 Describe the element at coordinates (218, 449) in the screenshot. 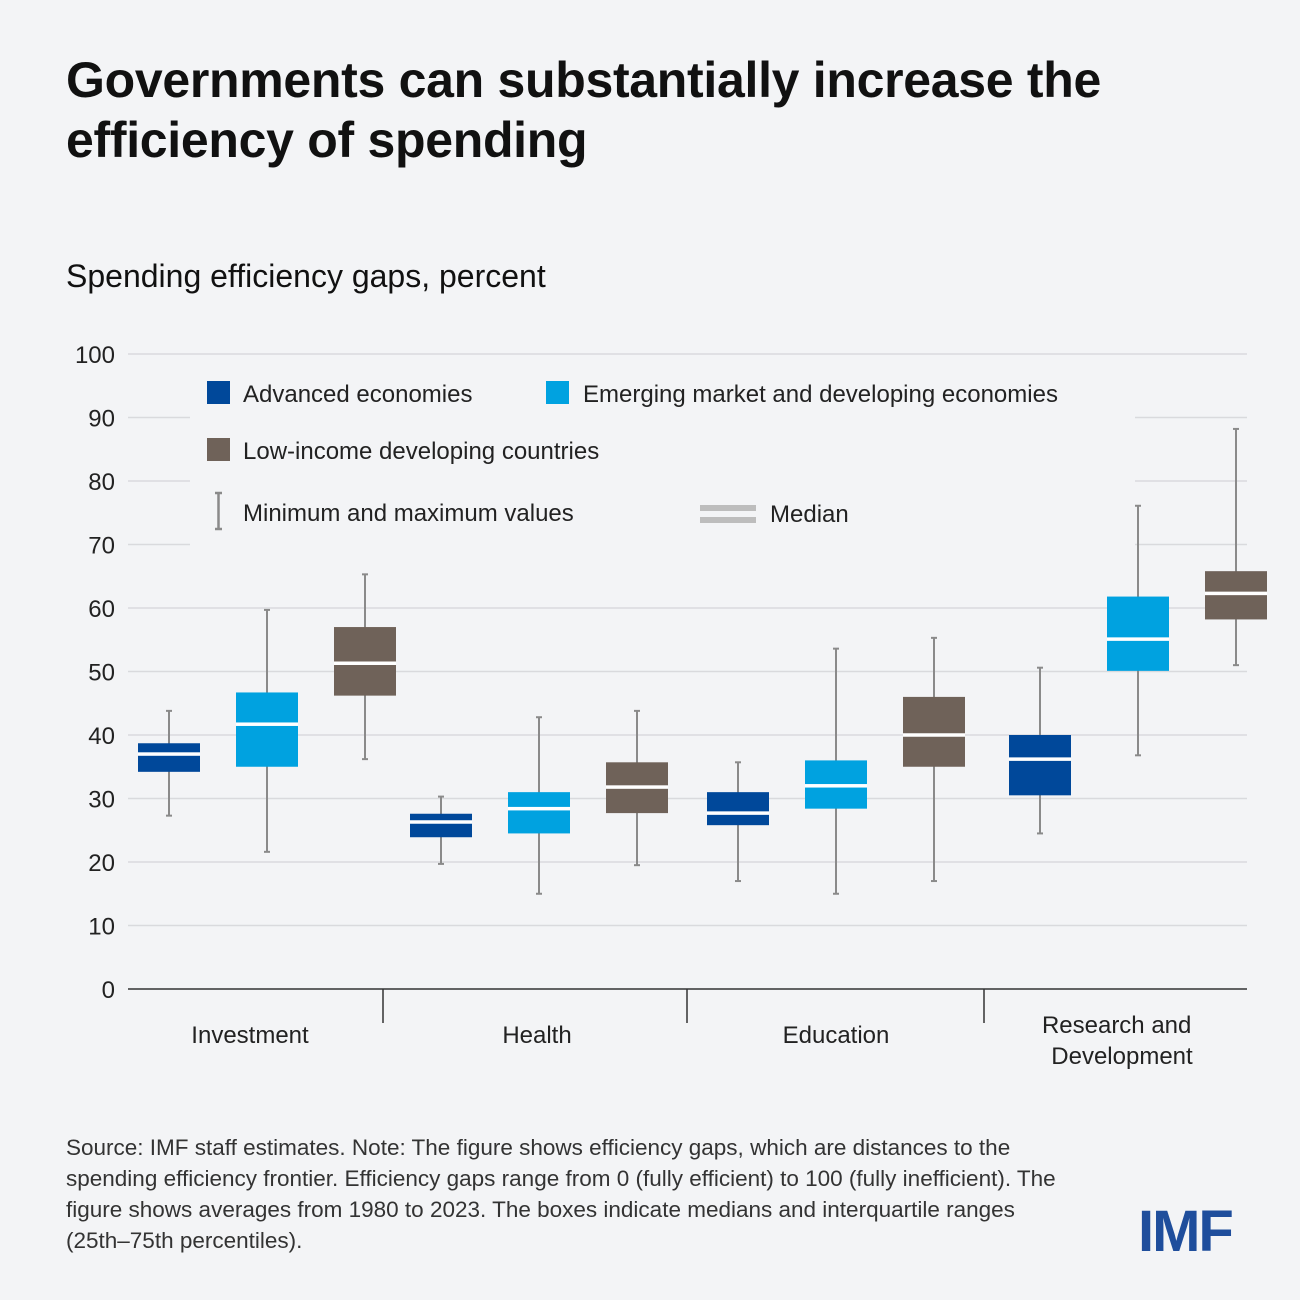

I see `legend-swatch-lowincome` at that location.